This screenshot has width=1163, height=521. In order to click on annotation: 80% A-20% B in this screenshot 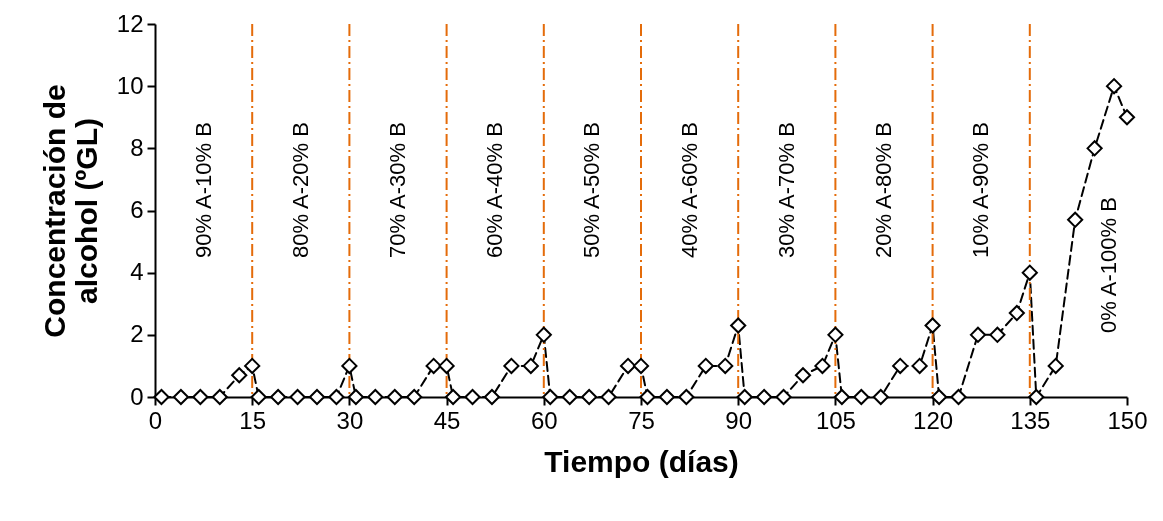, I will do `click(300, 190)`.